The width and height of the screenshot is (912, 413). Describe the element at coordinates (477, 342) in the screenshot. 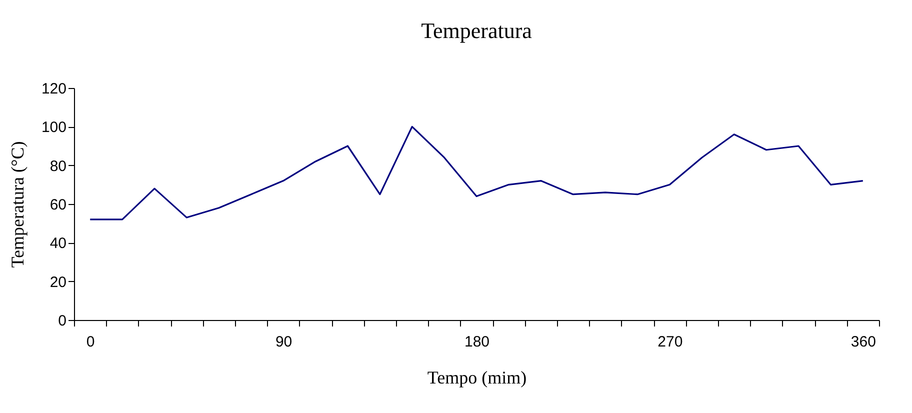

I see `x-tick-label: 180` at that location.